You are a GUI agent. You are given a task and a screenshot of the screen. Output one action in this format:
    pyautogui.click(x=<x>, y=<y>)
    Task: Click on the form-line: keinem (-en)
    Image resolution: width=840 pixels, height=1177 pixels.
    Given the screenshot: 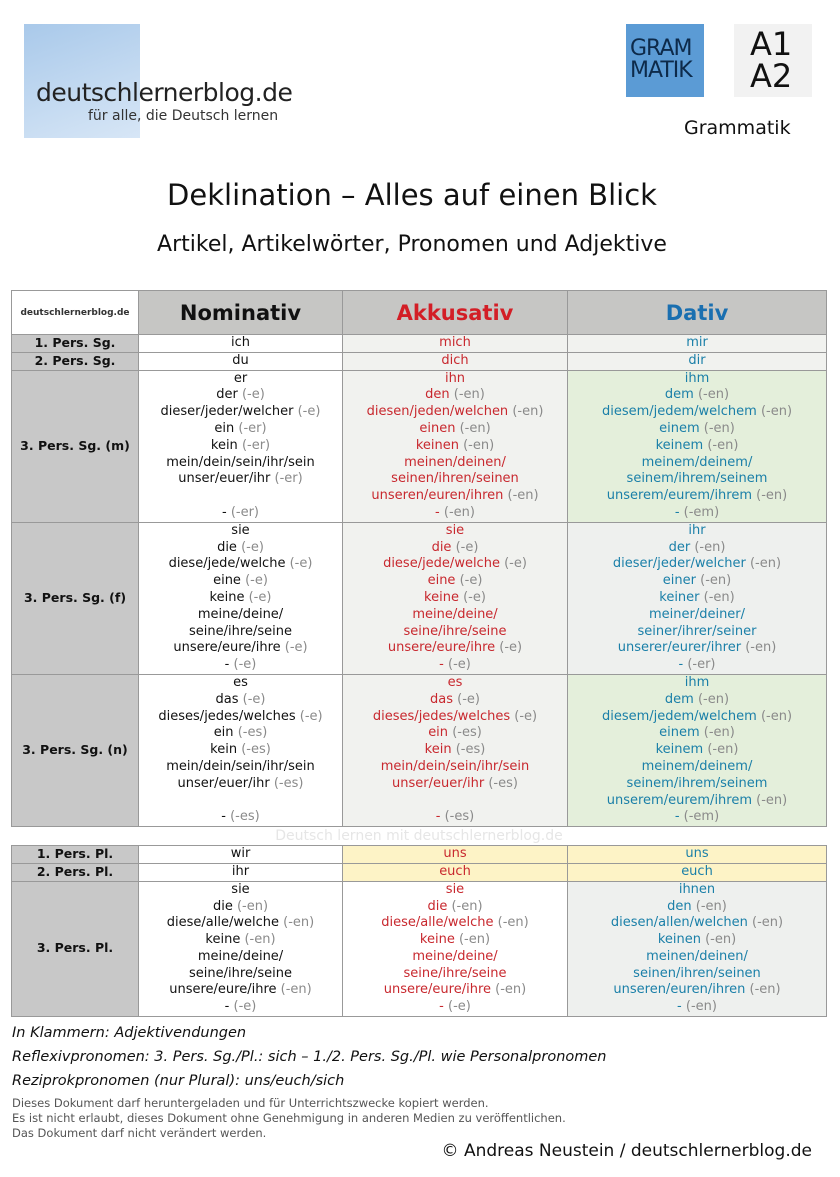 What is the action you would take?
    pyautogui.click(x=697, y=750)
    